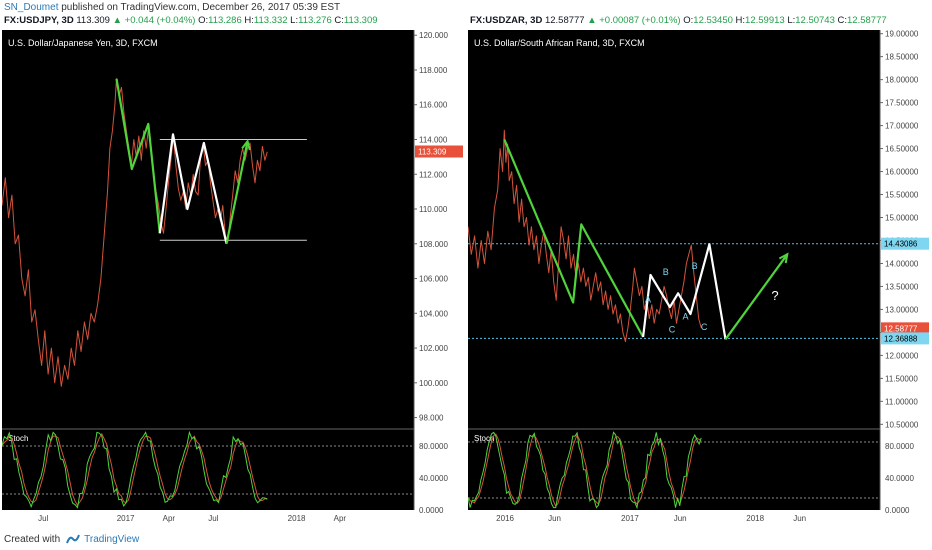 The height and width of the screenshot is (550, 932). What do you see at coordinates (249, 20) in the screenshot?
I see `left-h-label: H:` at bounding box center [249, 20].